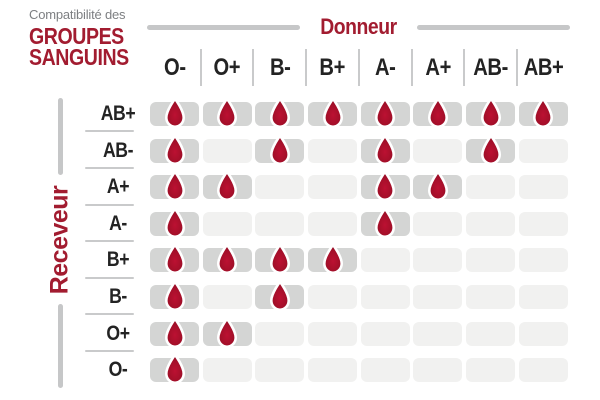 The height and width of the screenshot is (400, 600). I want to click on donor-header-label: O-, so click(174, 67).